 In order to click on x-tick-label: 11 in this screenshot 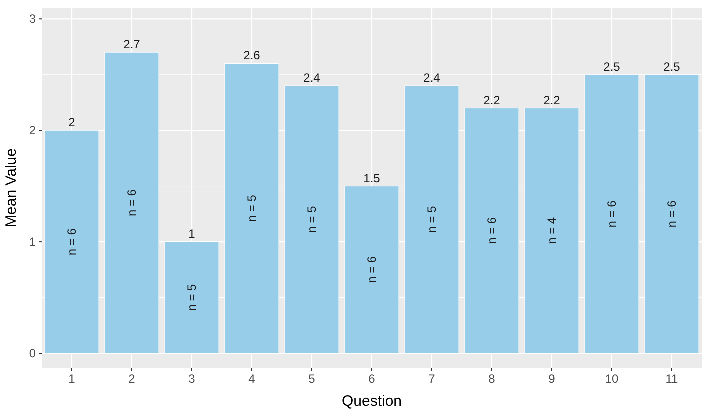, I will do `click(672, 379)`.